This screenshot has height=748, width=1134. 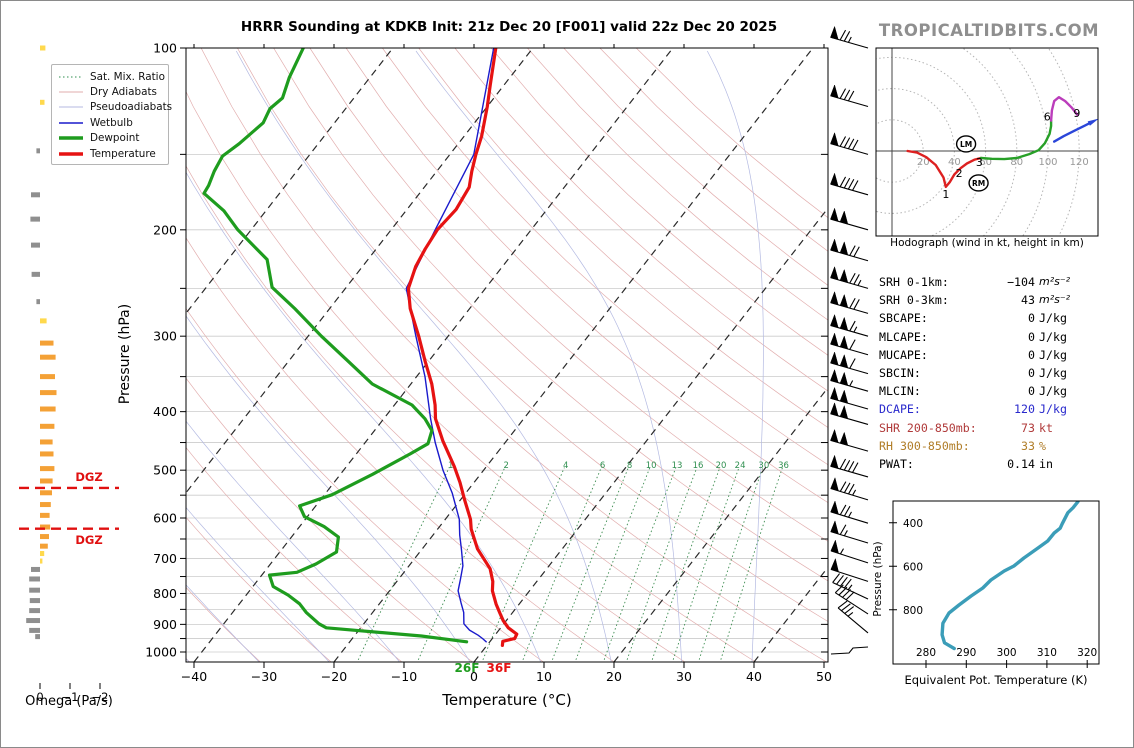 I want to click on stat-value: 33, so click(x=1028, y=445).